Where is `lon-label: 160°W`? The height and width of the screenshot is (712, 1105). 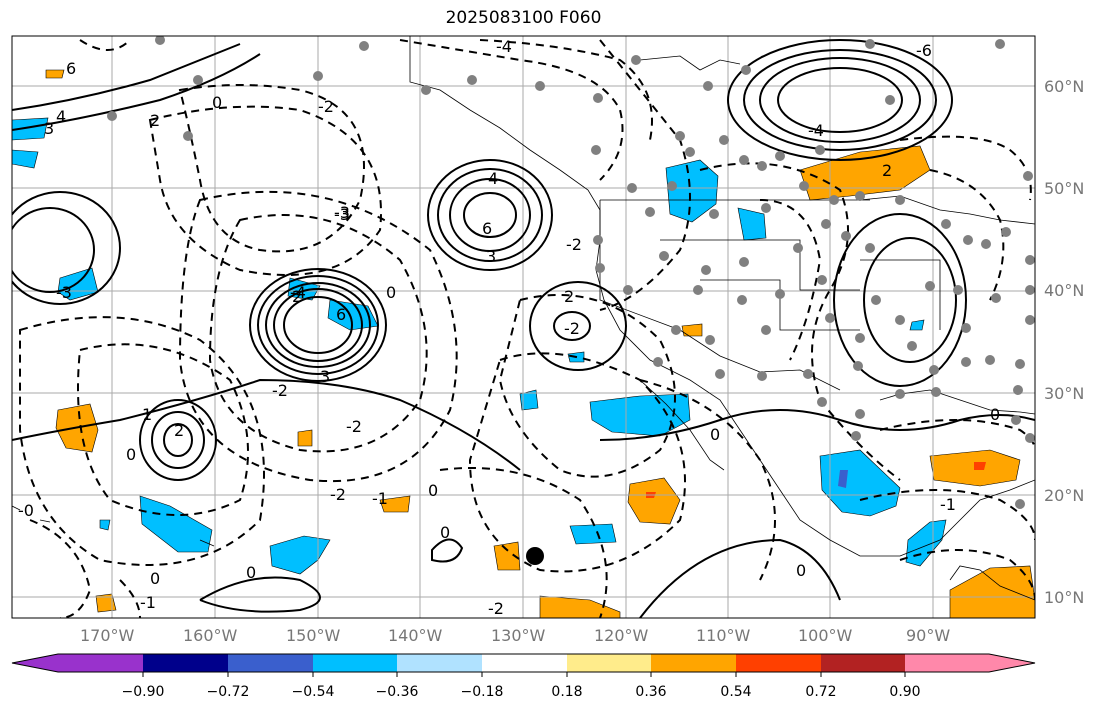 lon-label: 160°W is located at coordinates (210, 635).